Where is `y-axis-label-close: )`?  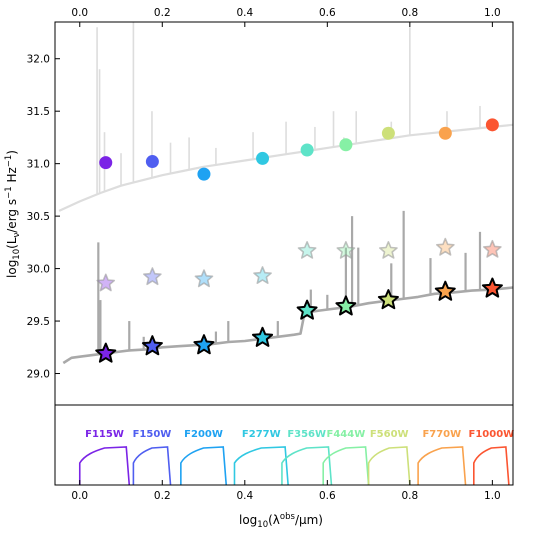
y-axis-label-close: ) is located at coordinates (12, 152).